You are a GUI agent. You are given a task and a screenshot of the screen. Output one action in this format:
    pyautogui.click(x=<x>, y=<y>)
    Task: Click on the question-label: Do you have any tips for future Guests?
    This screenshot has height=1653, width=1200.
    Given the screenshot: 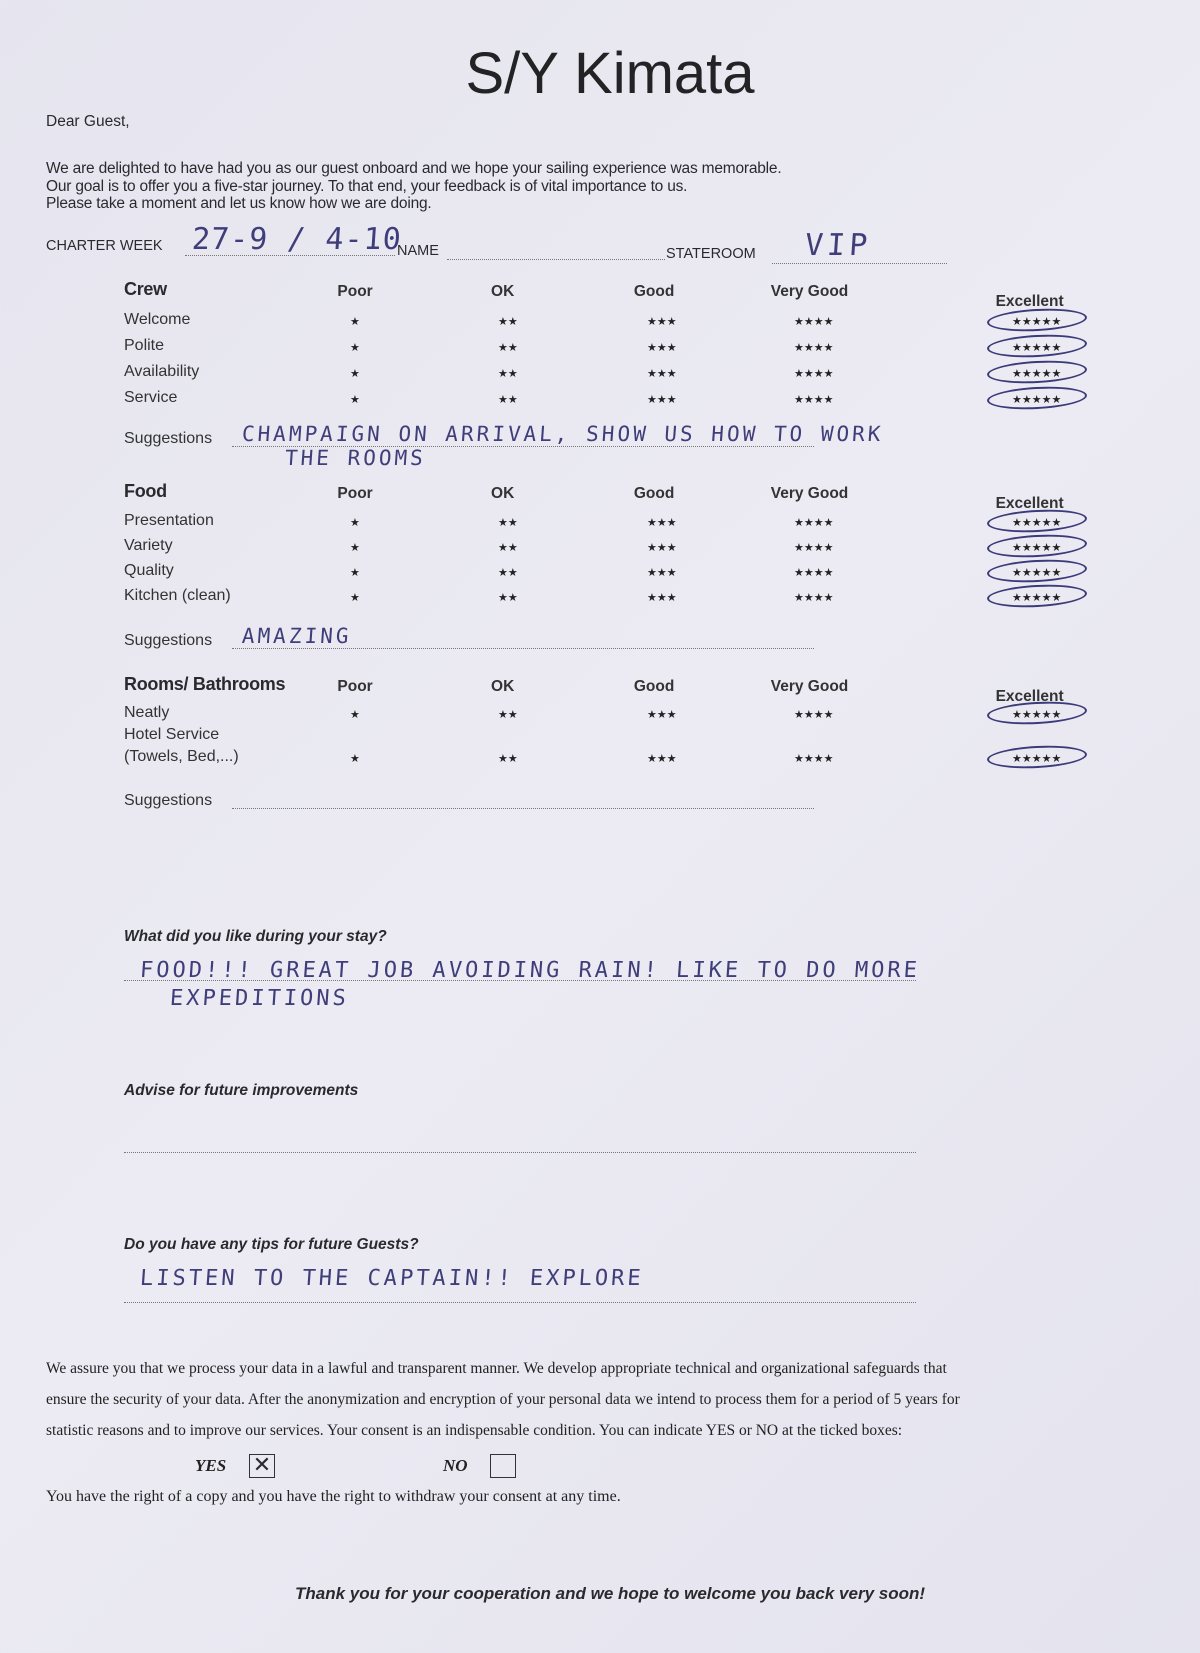 What is the action you would take?
    pyautogui.click(x=271, y=1244)
    